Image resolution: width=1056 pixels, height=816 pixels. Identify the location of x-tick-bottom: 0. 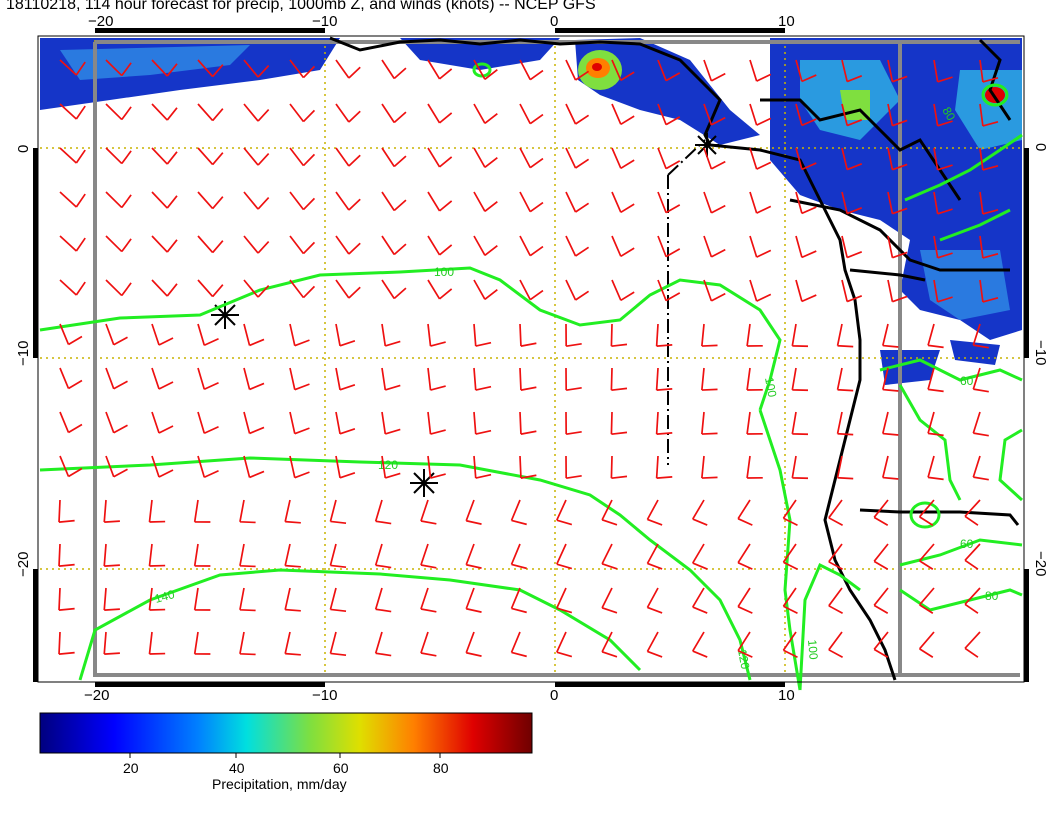
(554, 695).